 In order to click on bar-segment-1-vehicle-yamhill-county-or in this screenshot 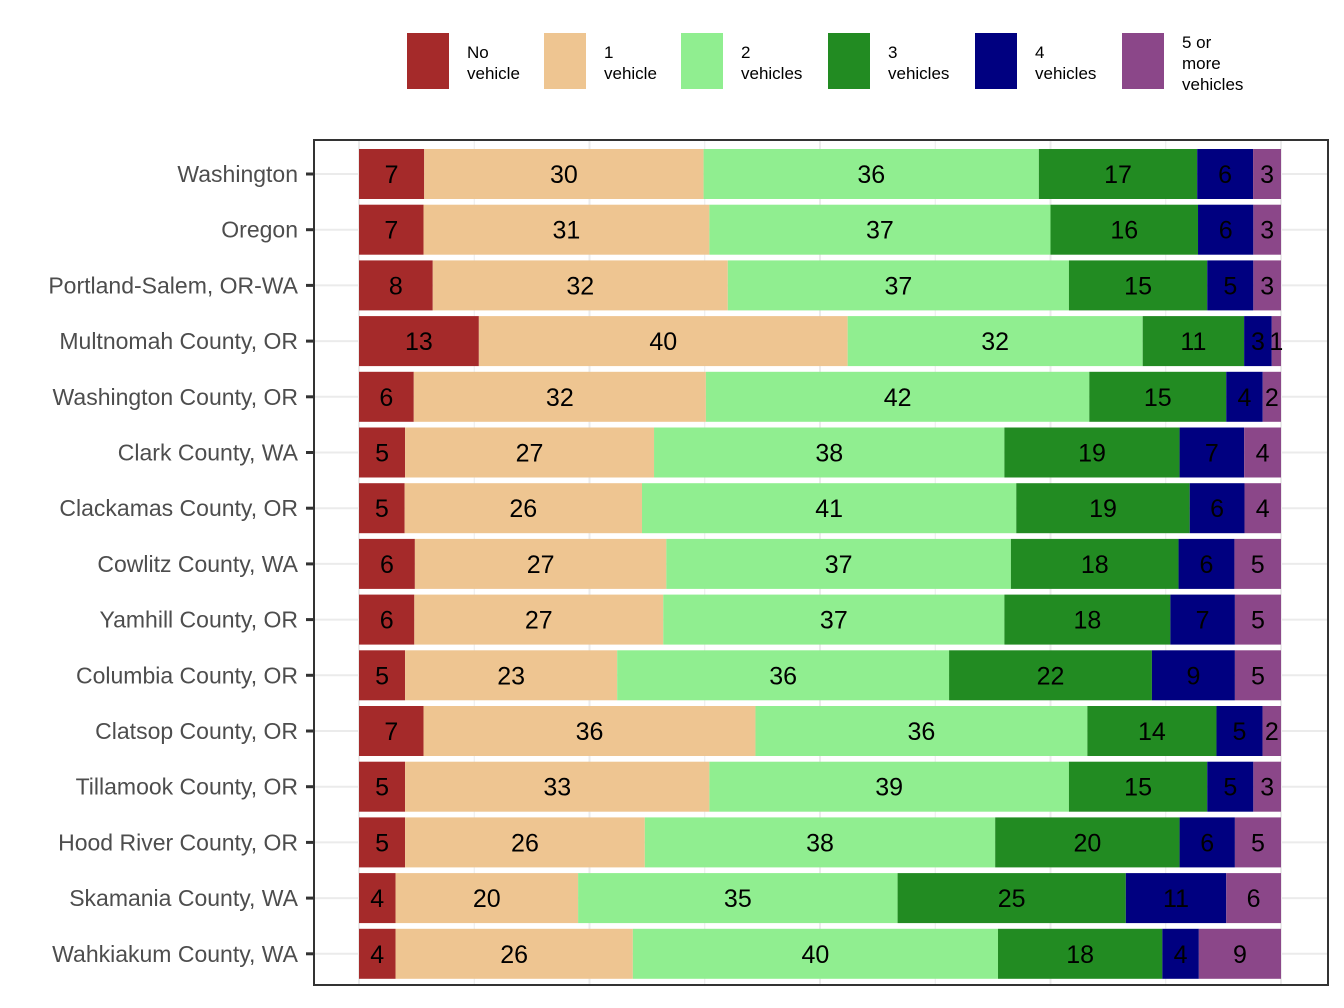, I will do `click(539, 619)`.